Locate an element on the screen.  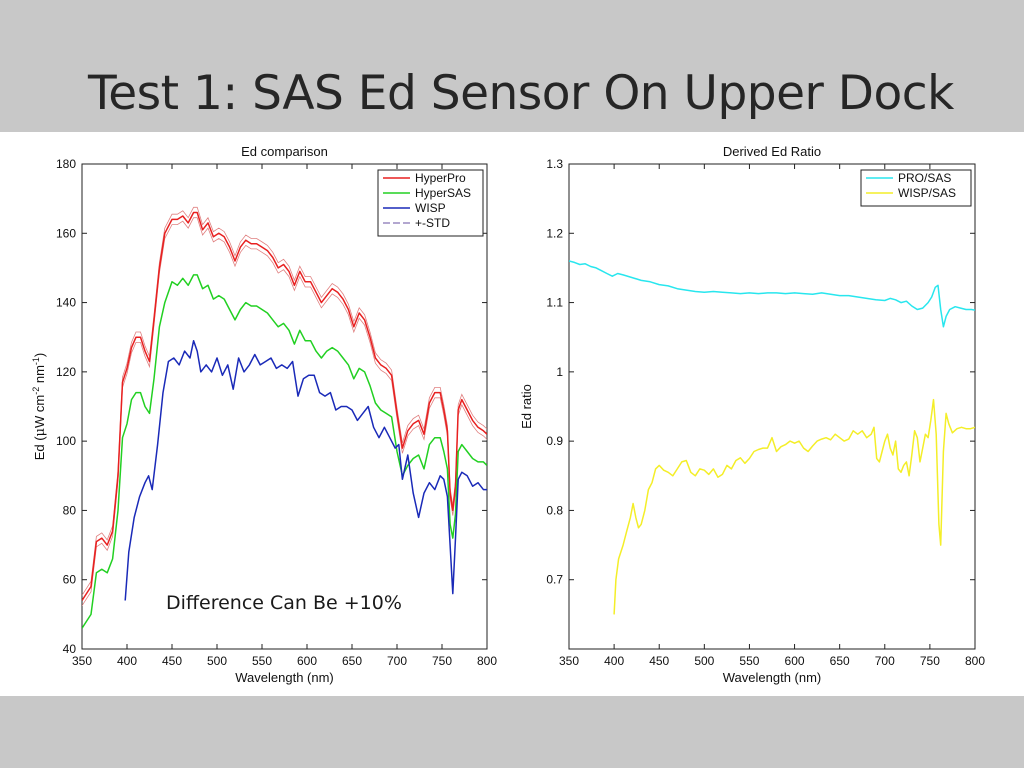
legend-label: HyperSAS is located at coordinates (443, 193).